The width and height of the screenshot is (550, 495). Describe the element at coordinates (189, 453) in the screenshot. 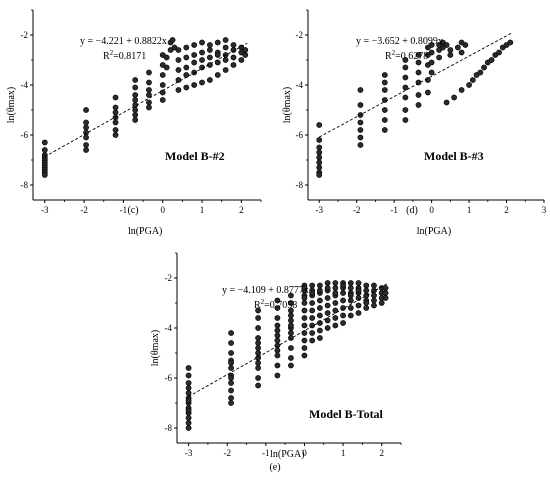

I see `x-tick-label: -3` at that location.